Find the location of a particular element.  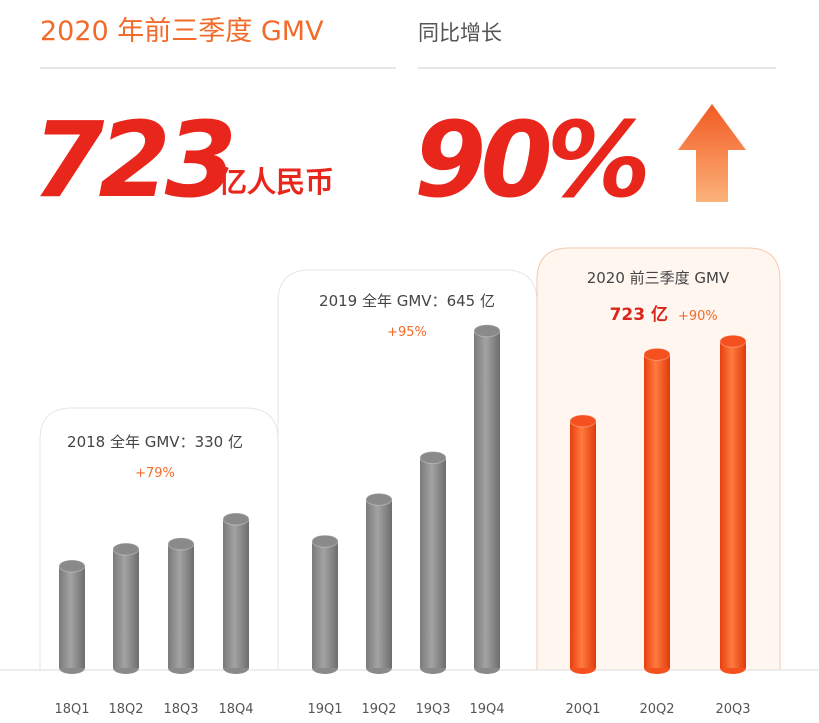

group-growth: +90% is located at coordinates (698, 316).